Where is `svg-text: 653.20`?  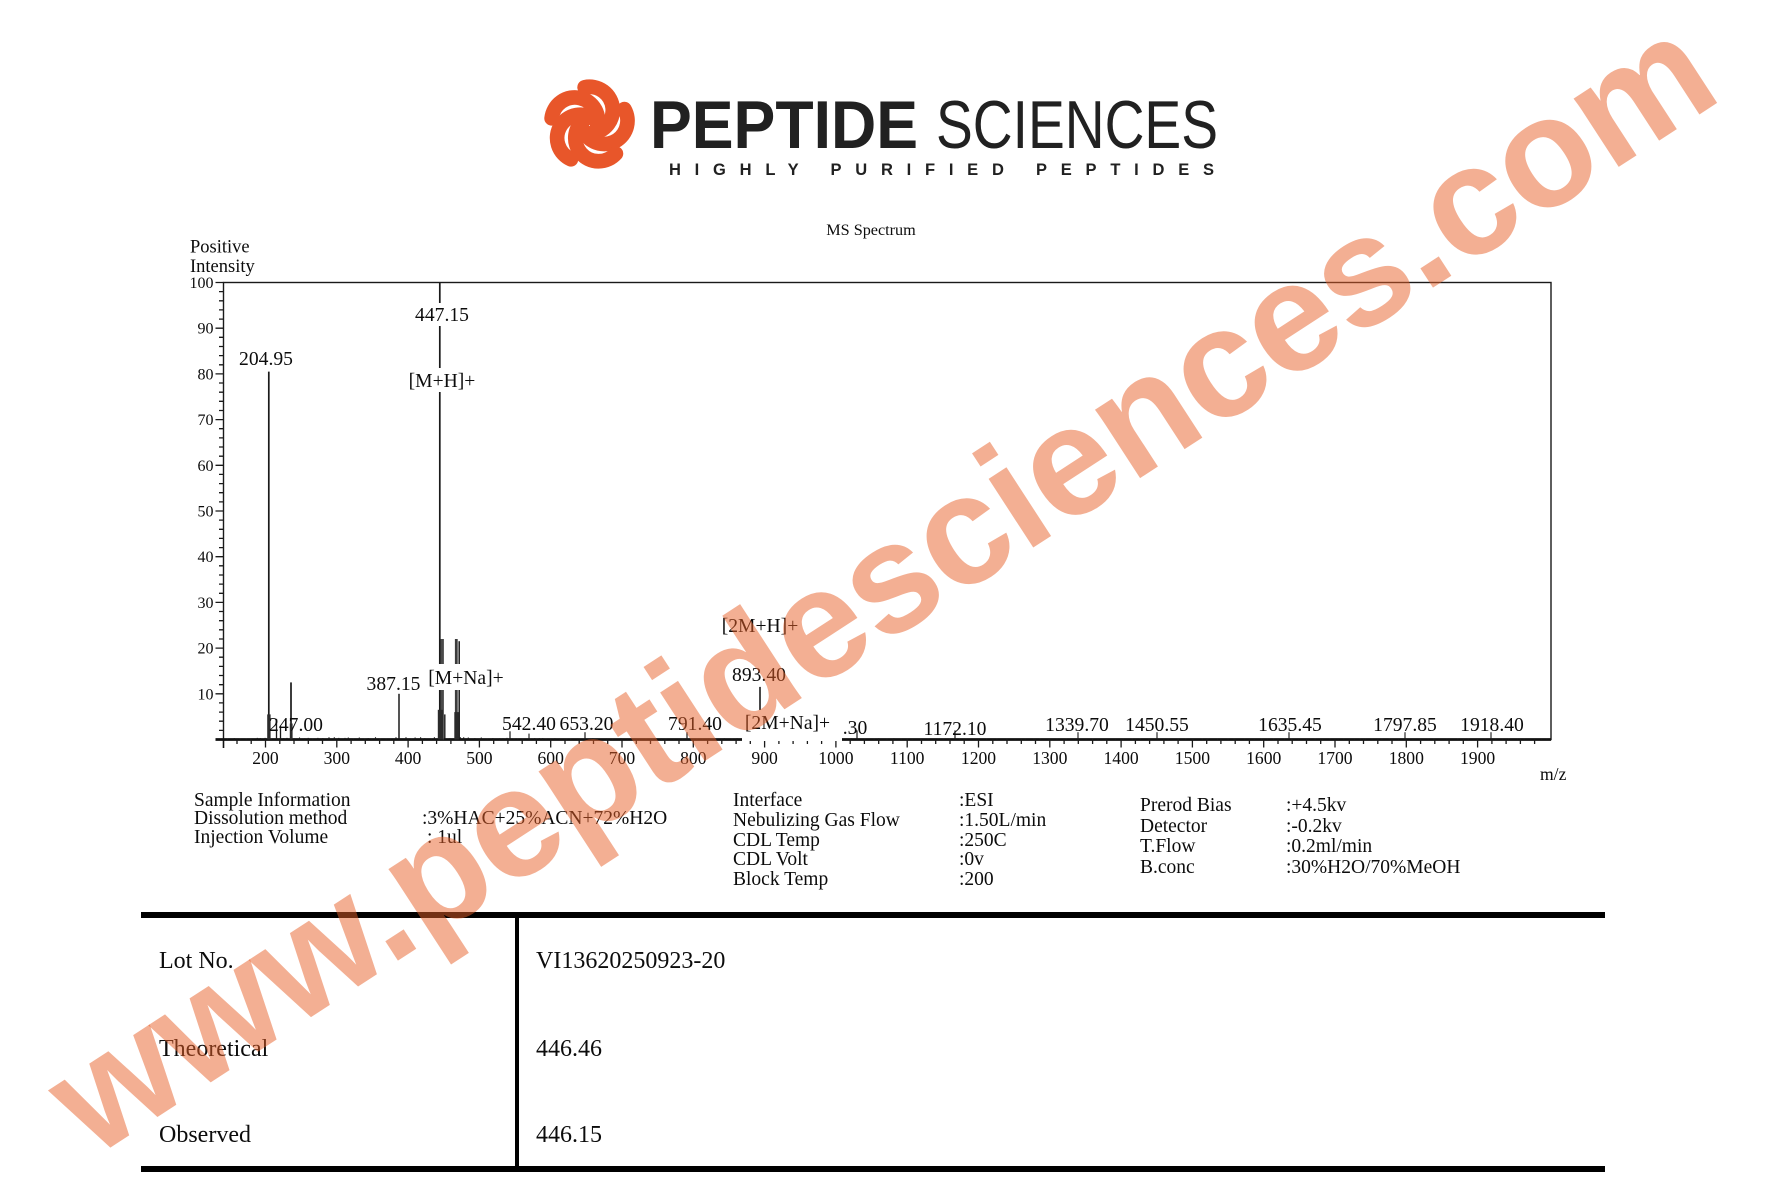
svg-text: 653.20 is located at coordinates (587, 724).